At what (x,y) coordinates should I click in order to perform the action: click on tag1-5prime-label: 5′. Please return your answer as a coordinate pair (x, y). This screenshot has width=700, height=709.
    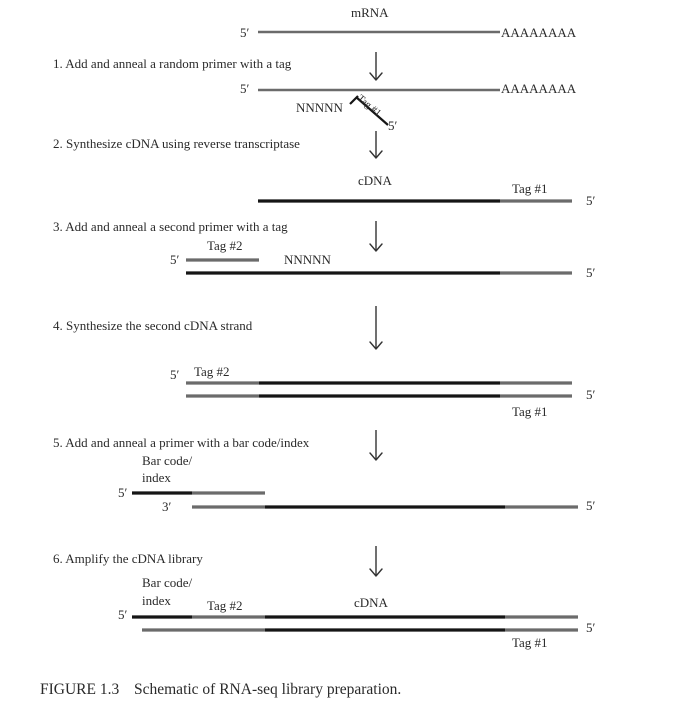
    Looking at the image, I should click on (393, 125).